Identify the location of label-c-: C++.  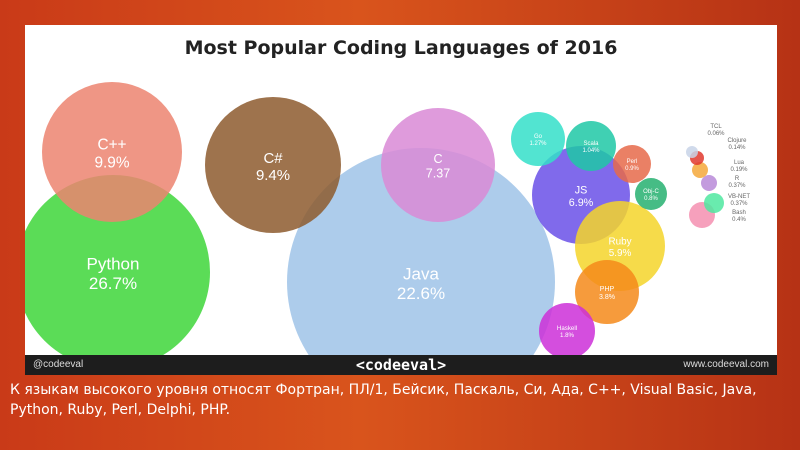
(111, 145).